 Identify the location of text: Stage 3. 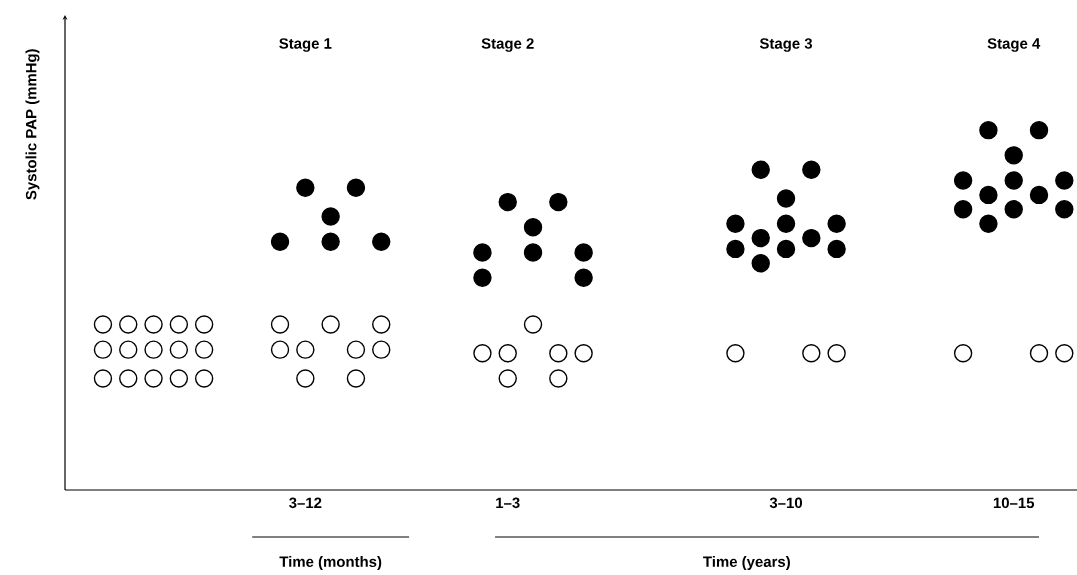
(786, 45).